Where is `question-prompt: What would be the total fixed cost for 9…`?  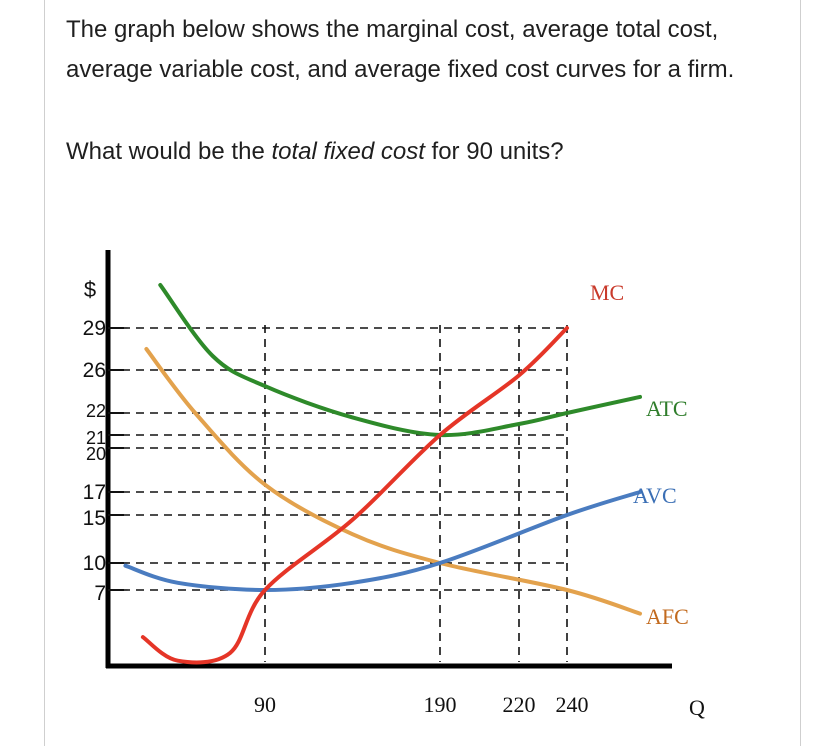
question-prompt: What would be the total fixed cost for 9… is located at coordinates (315, 151).